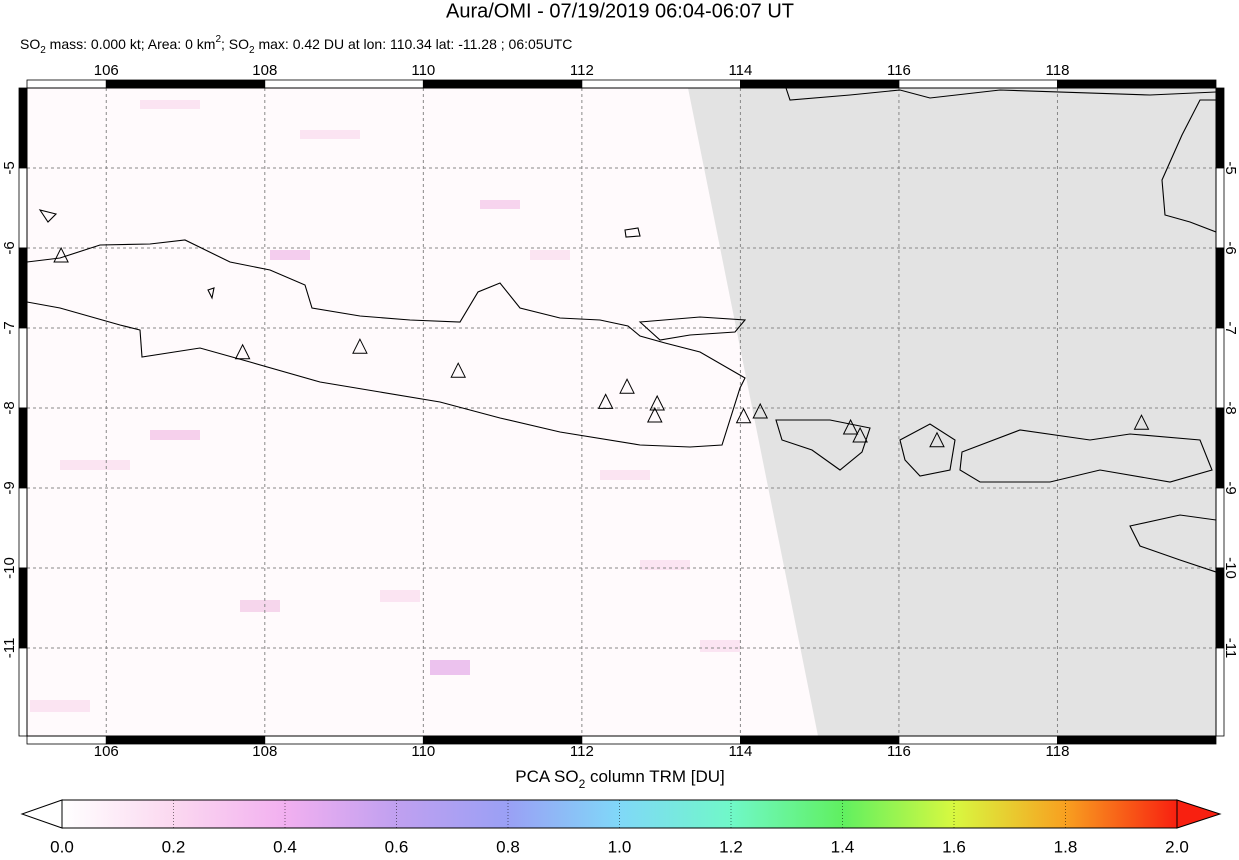 This screenshot has height=860, width=1239. I want to click on y-tick-label-left: -8, so click(9, 407).